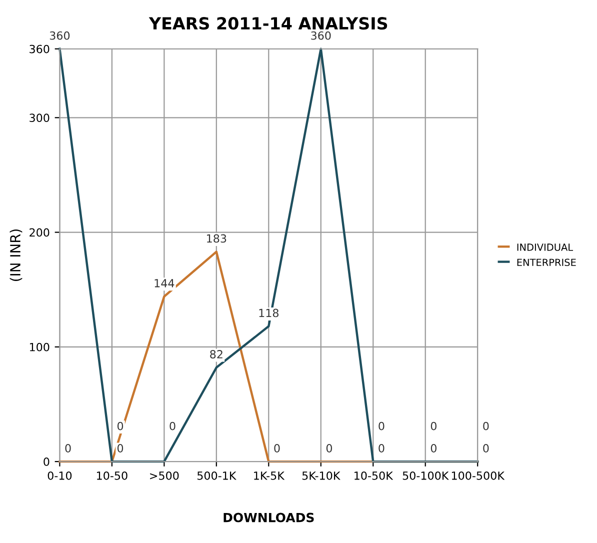 The height and width of the screenshot is (543, 597). I want to click on x-axis-title: DOWNLOADS, so click(269, 517).